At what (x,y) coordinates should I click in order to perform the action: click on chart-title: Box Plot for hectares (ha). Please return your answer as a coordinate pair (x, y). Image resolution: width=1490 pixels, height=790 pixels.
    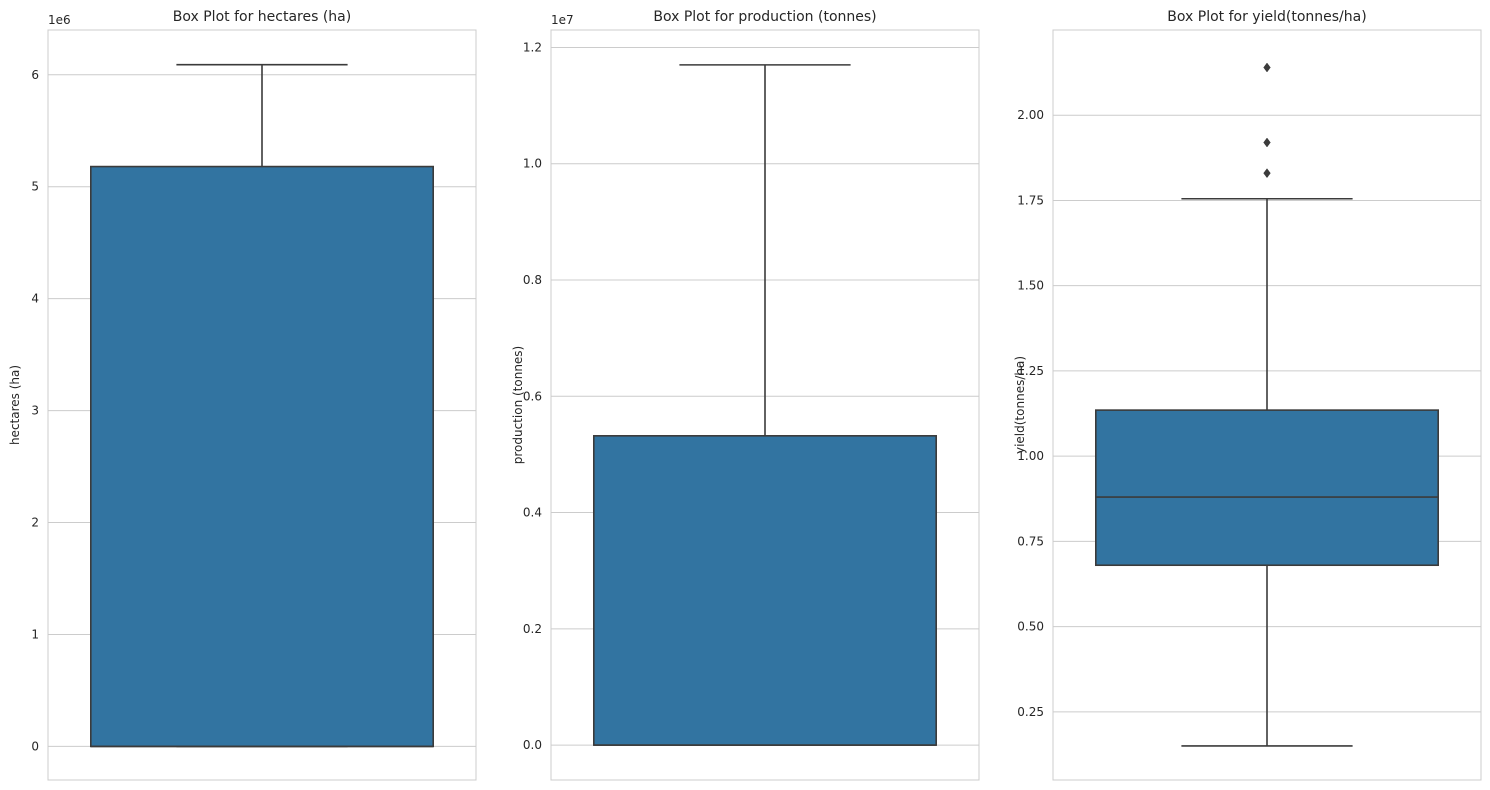
    Looking at the image, I should click on (262, 17).